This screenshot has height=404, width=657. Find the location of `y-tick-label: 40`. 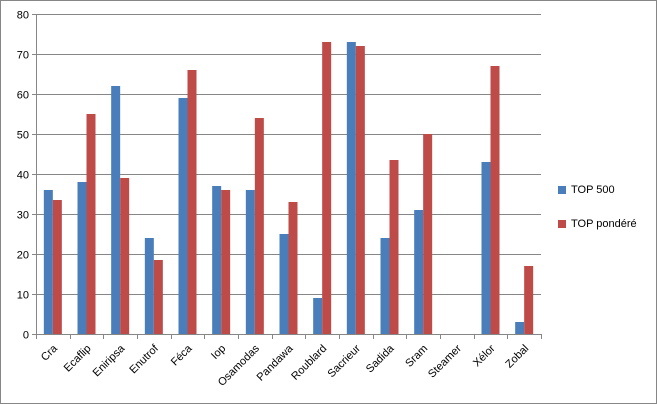

y-tick-label: 40 is located at coordinates (23, 176).